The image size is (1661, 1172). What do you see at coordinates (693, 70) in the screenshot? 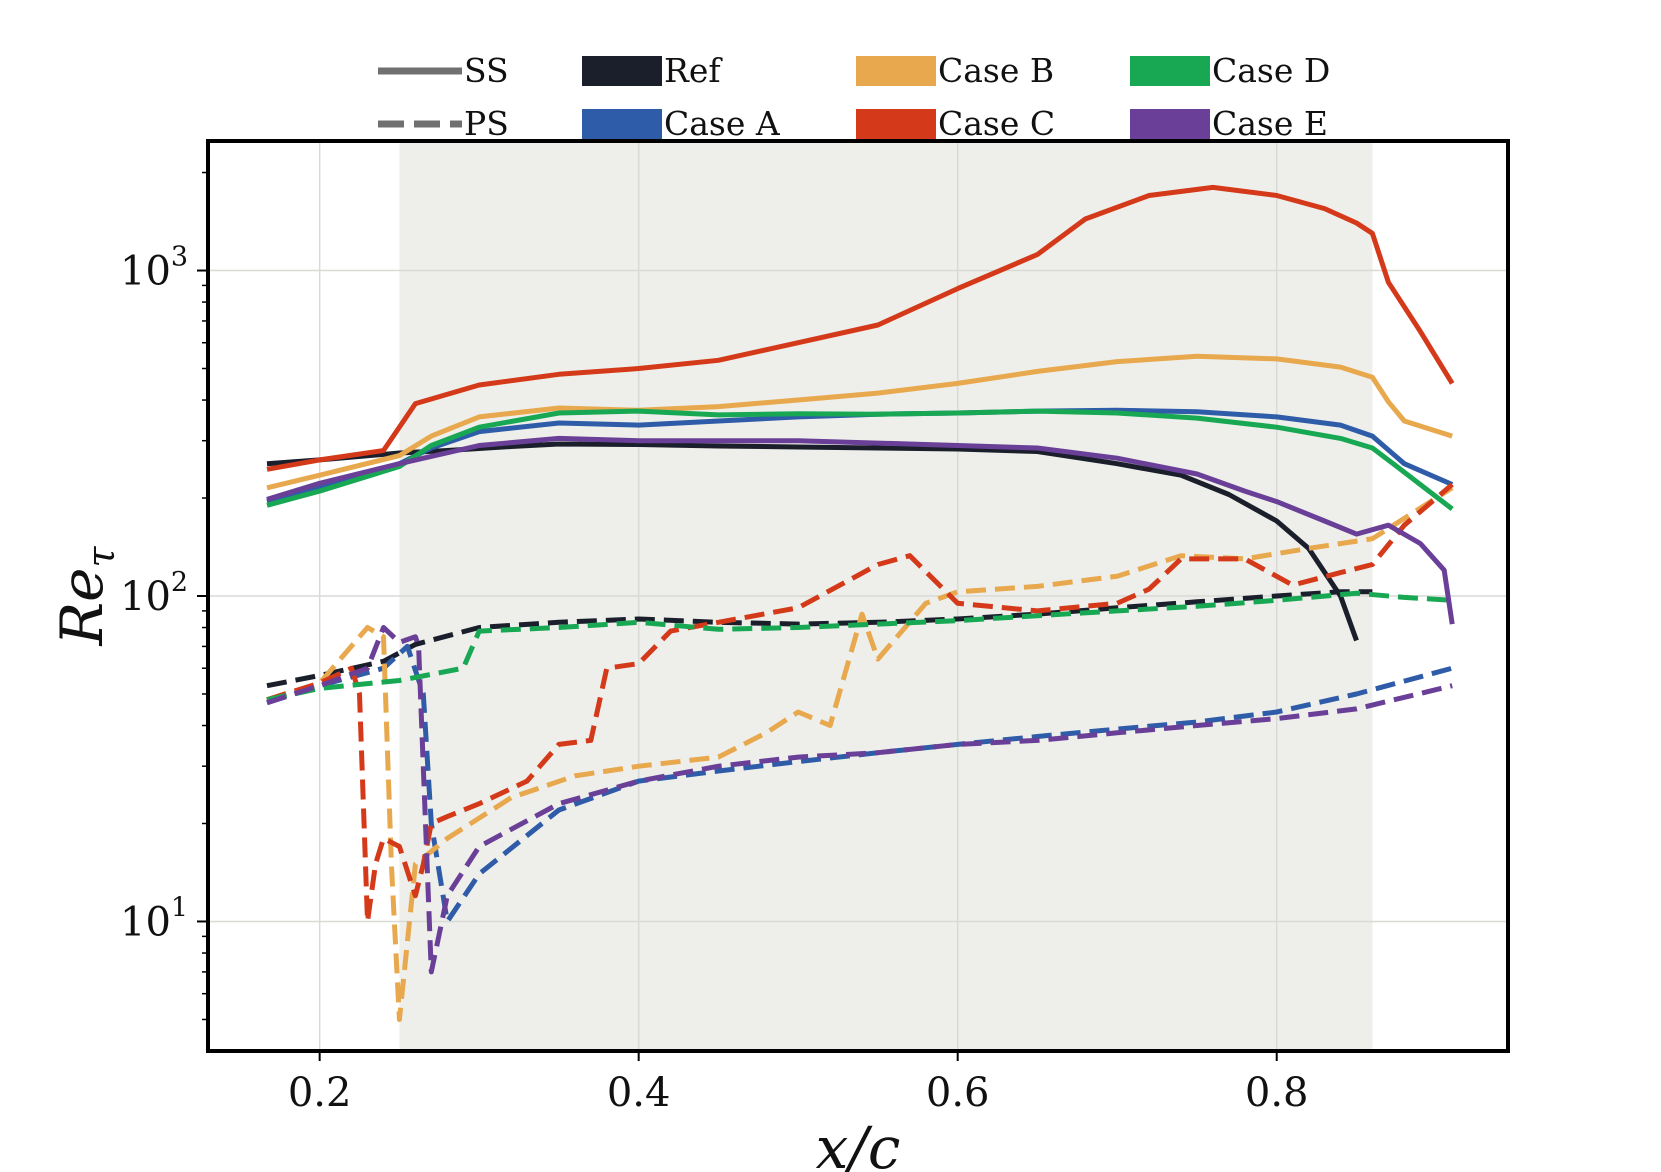
I see `legend-label-ref: Ref` at bounding box center [693, 70].